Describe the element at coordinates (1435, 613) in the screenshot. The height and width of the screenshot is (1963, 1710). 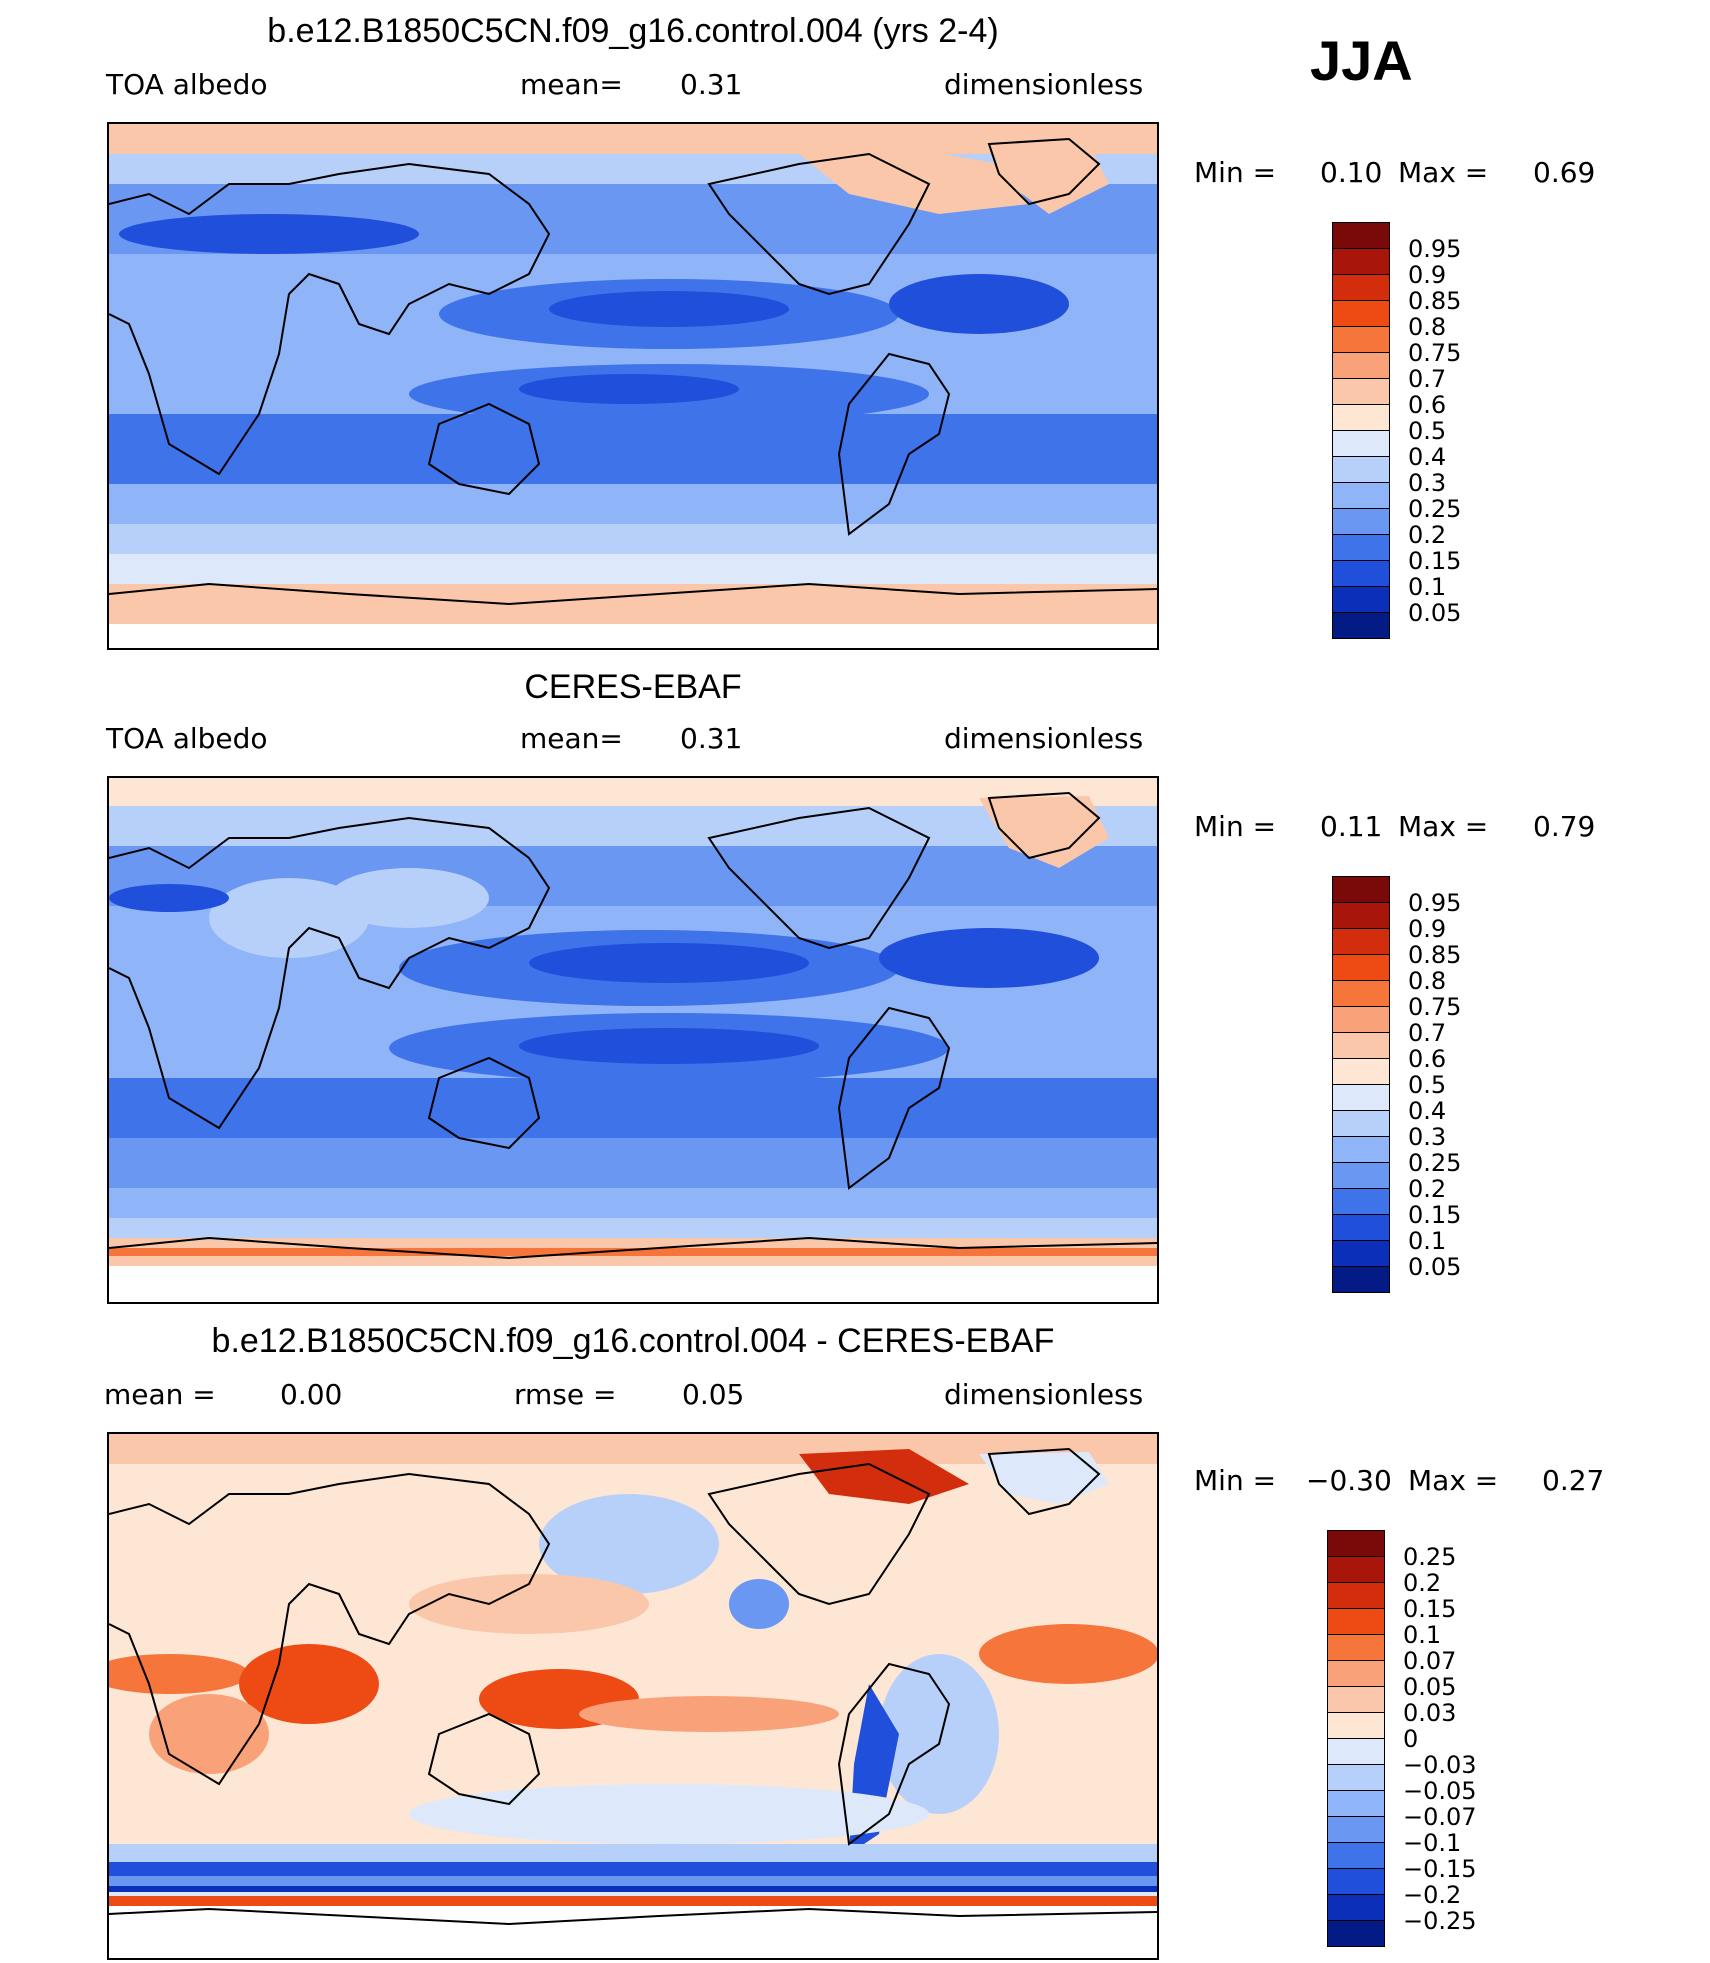
I see `panel-1-colorbar-tick-label: 0.05` at that location.